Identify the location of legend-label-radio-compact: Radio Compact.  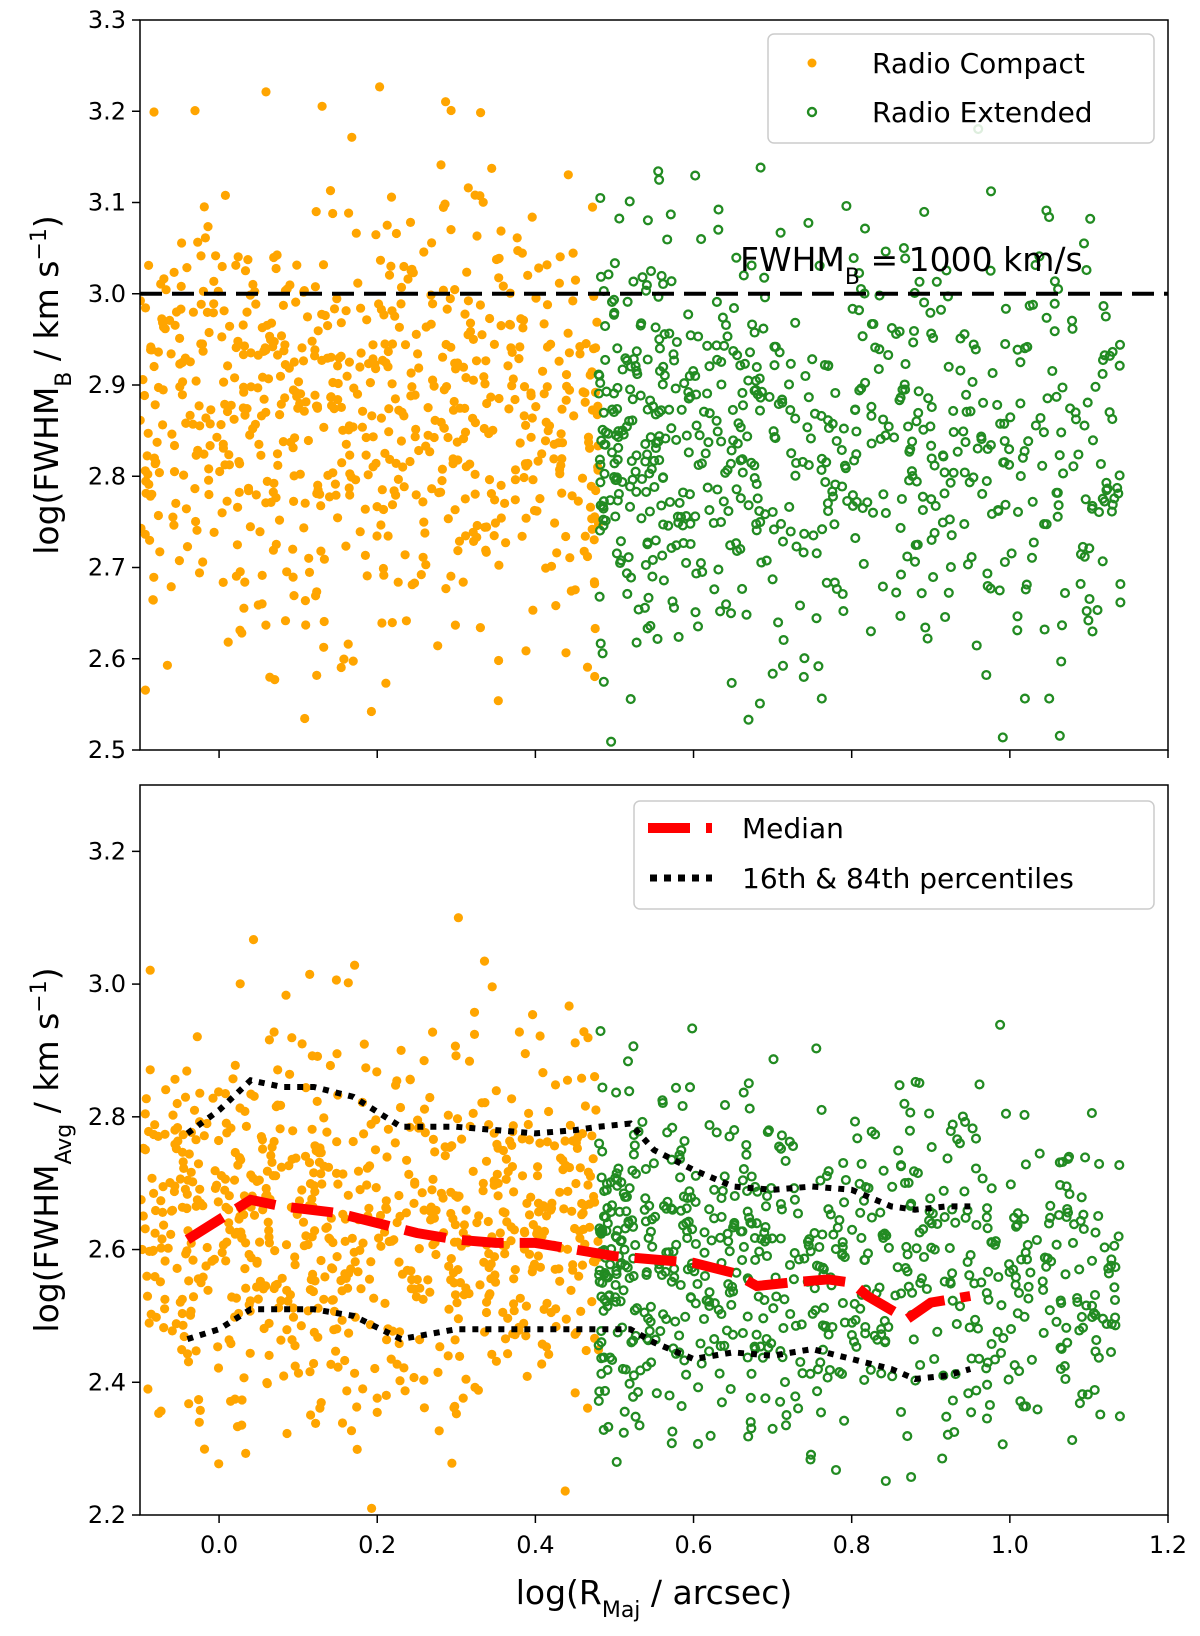
(978, 63).